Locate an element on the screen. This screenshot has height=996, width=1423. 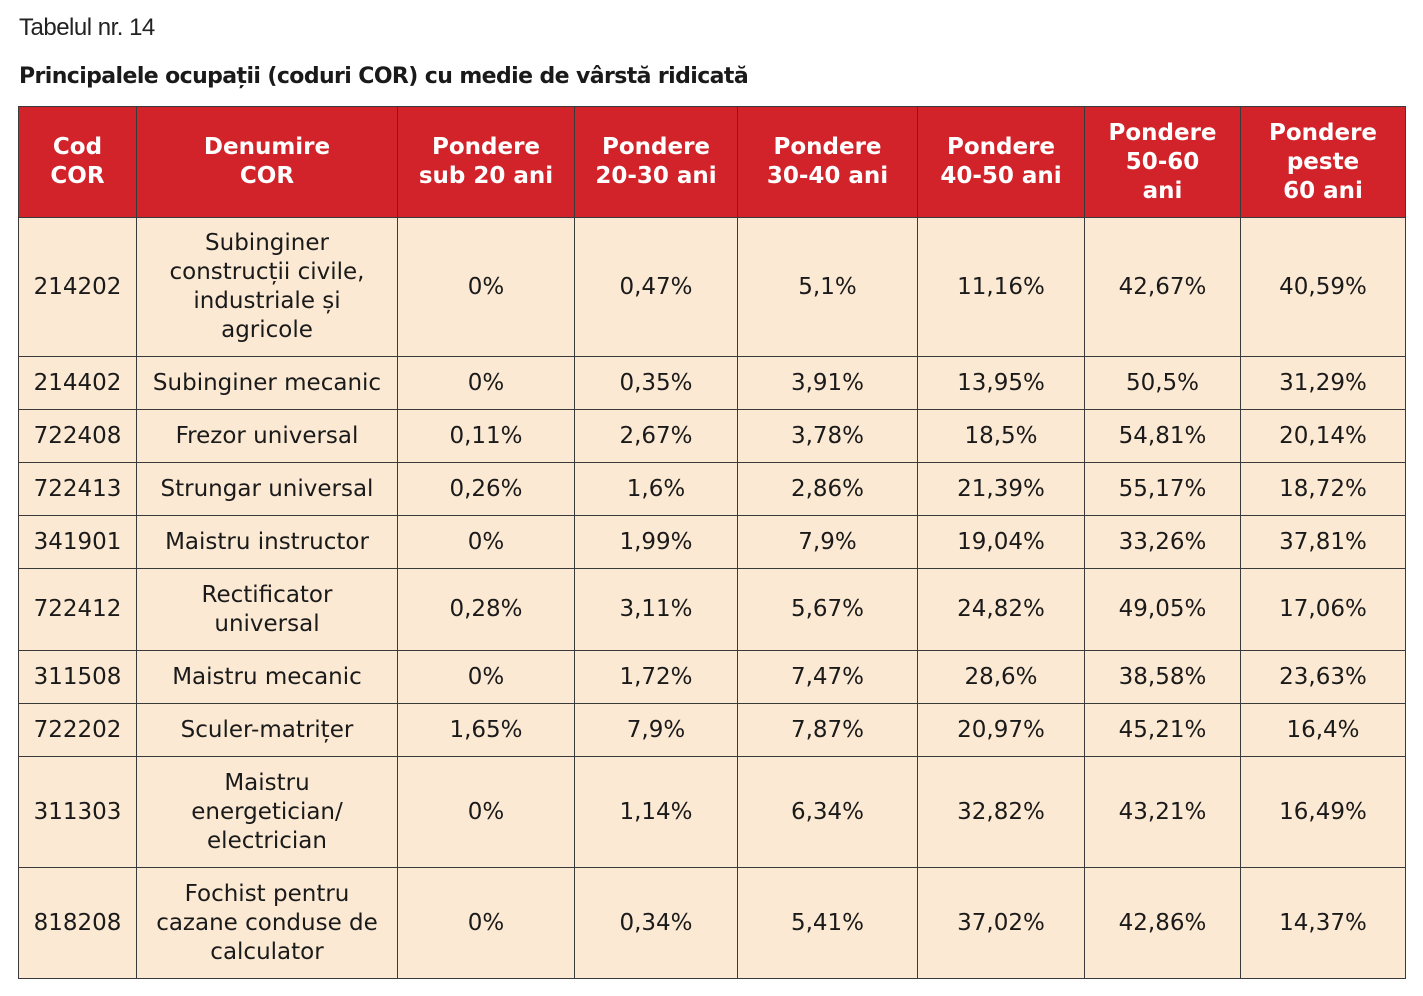
cell-pondere-peste-60: 16,4% is located at coordinates (1323, 730).